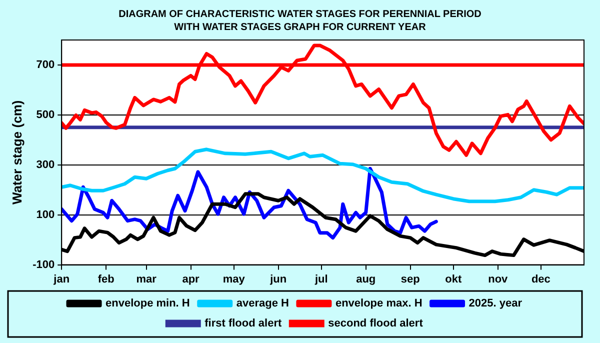  Describe the element at coordinates (453, 279) in the screenshot. I see `x-tick-label: okt` at that location.